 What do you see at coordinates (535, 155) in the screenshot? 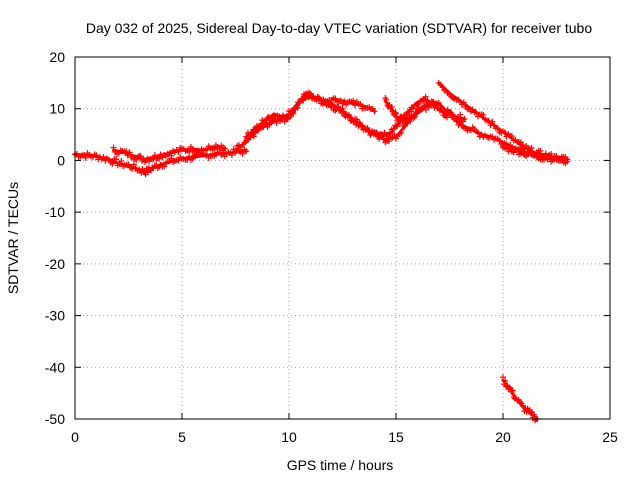
I see `series-track-h` at bounding box center [535, 155].